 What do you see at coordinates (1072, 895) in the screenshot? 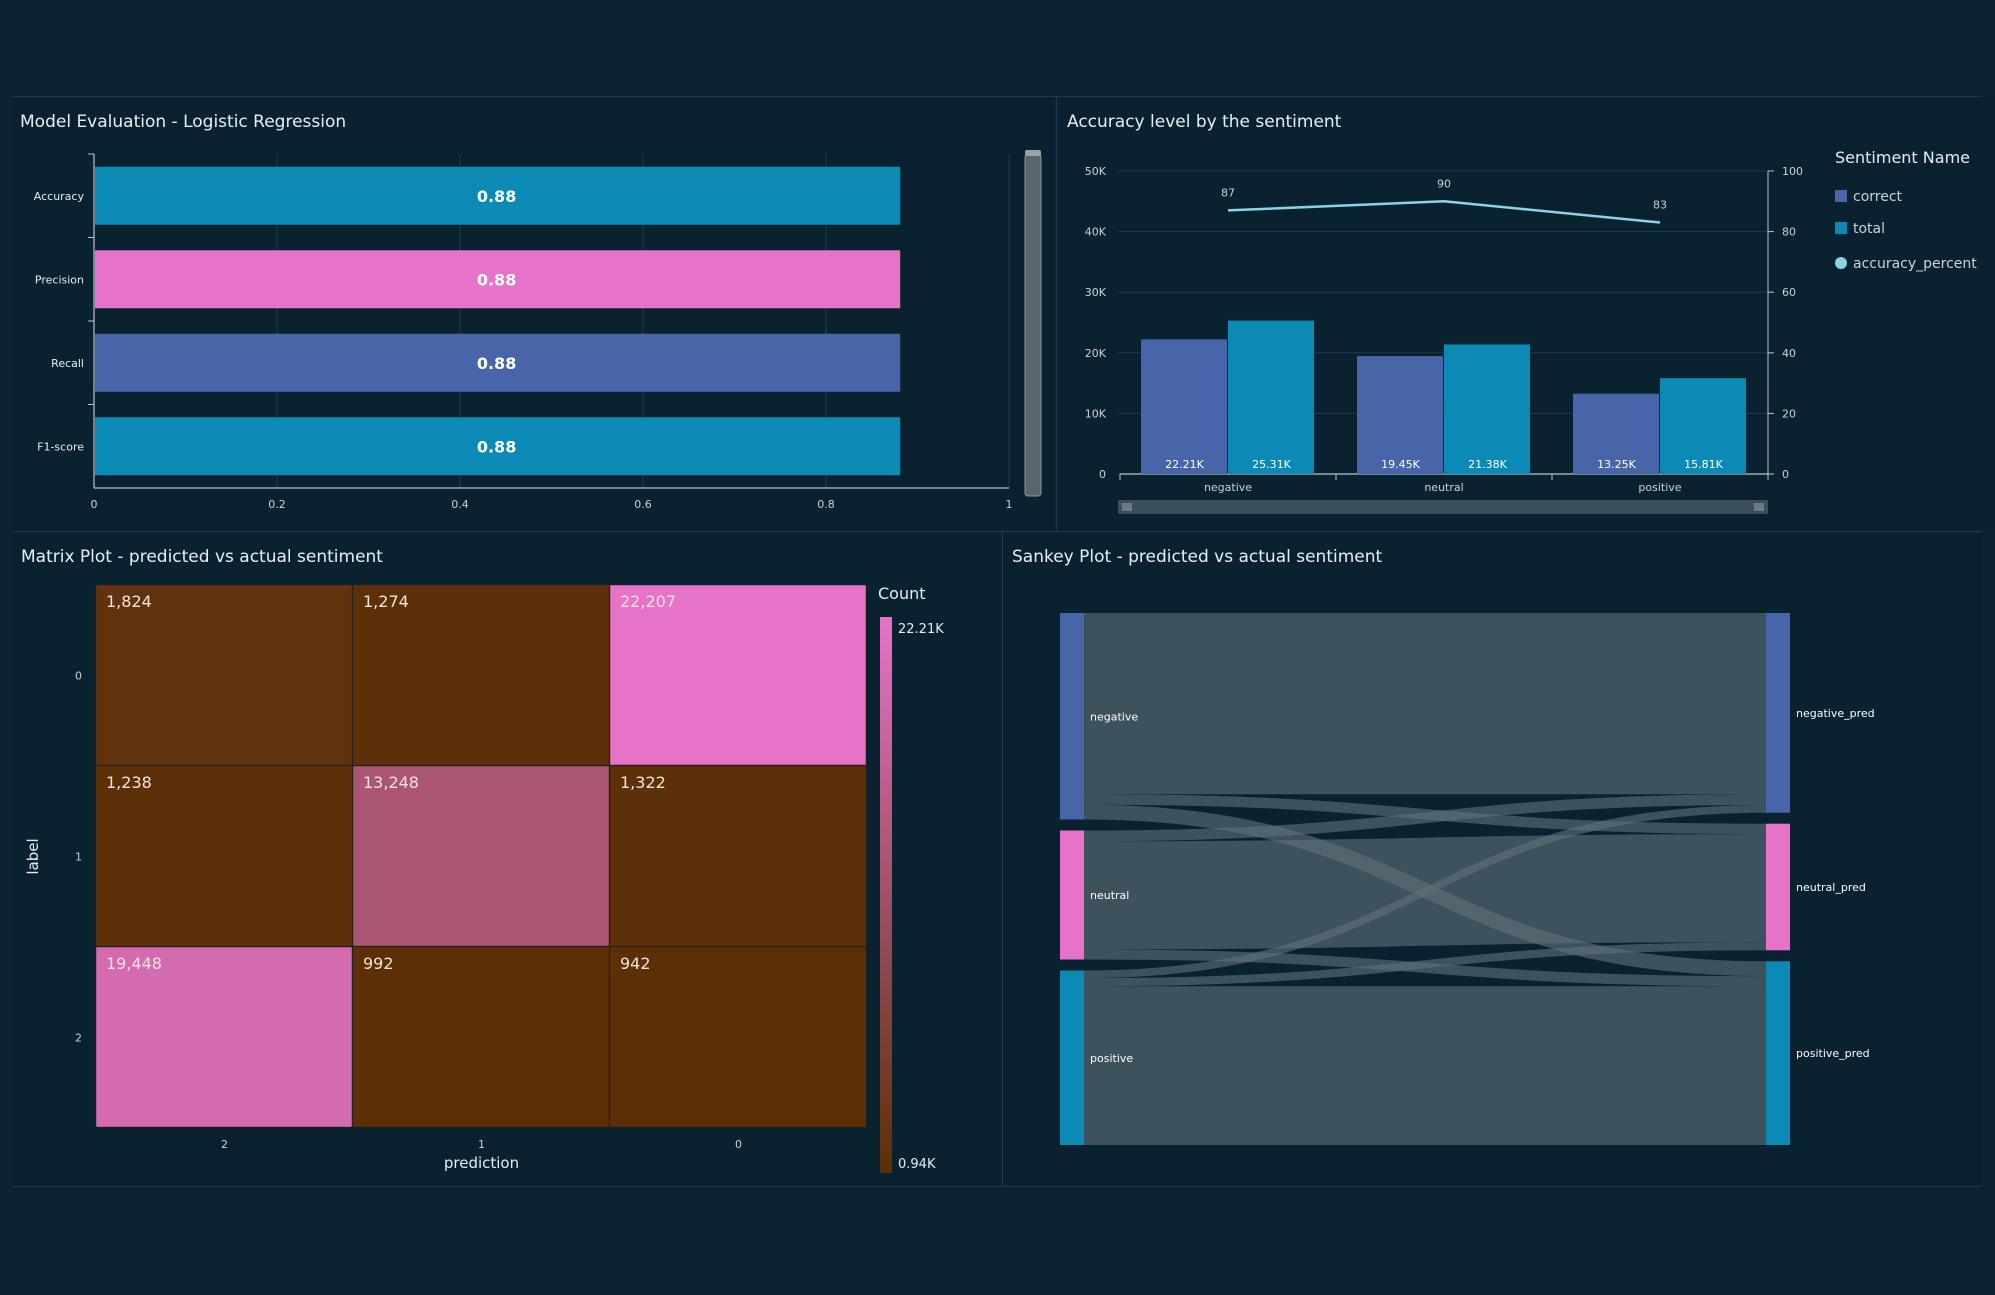
I see `sankey-node-neutral` at bounding box center [1072, 895].